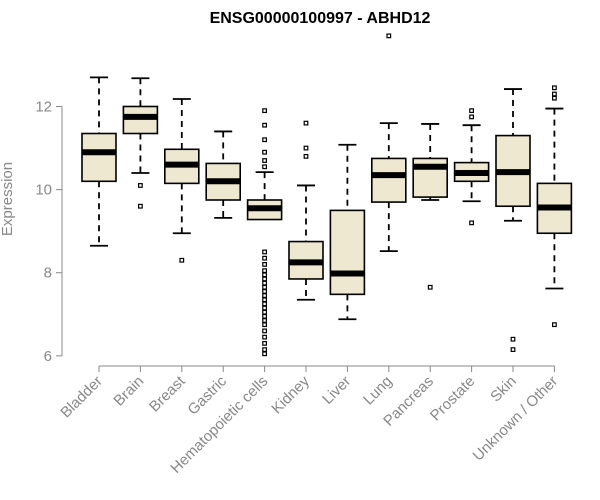  What do you see at coordinates (320, 18) in the screenshot?
I see `chart-title: ENSG00000100997 - ABHD12` at bounding box center [320, 18].